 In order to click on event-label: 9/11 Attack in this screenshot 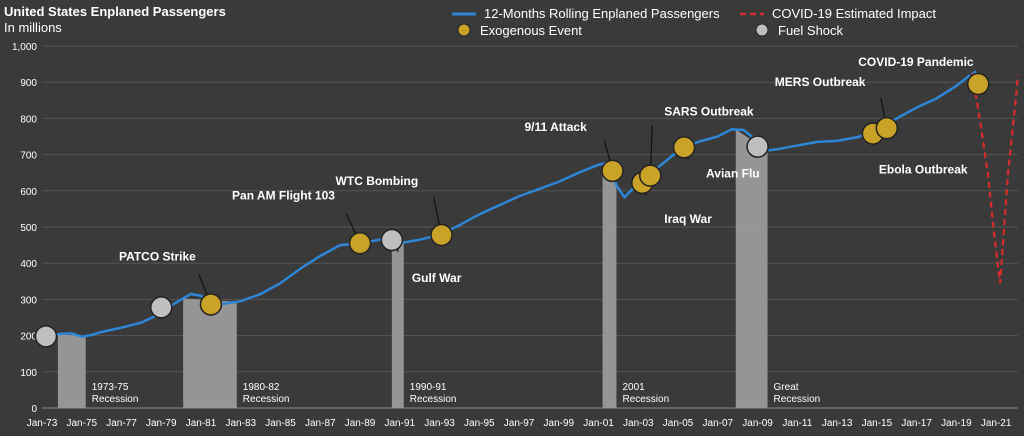, I will do `click(555, 127)`.